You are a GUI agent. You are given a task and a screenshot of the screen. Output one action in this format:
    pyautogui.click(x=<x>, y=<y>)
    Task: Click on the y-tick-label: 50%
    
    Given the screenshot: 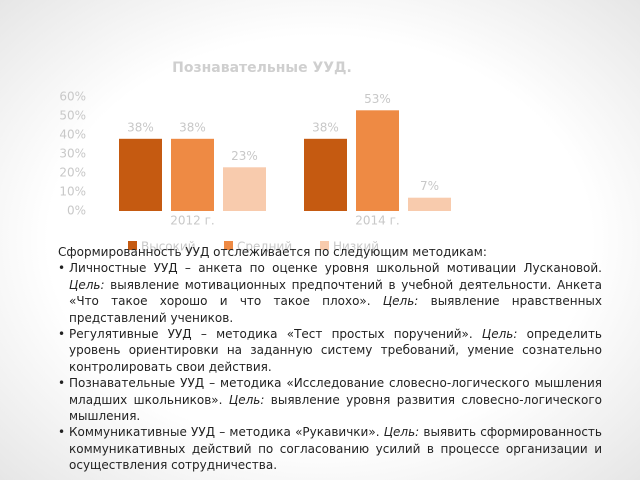 What is the action you would take?
    pyautogui.click(x=72, y=116)
    